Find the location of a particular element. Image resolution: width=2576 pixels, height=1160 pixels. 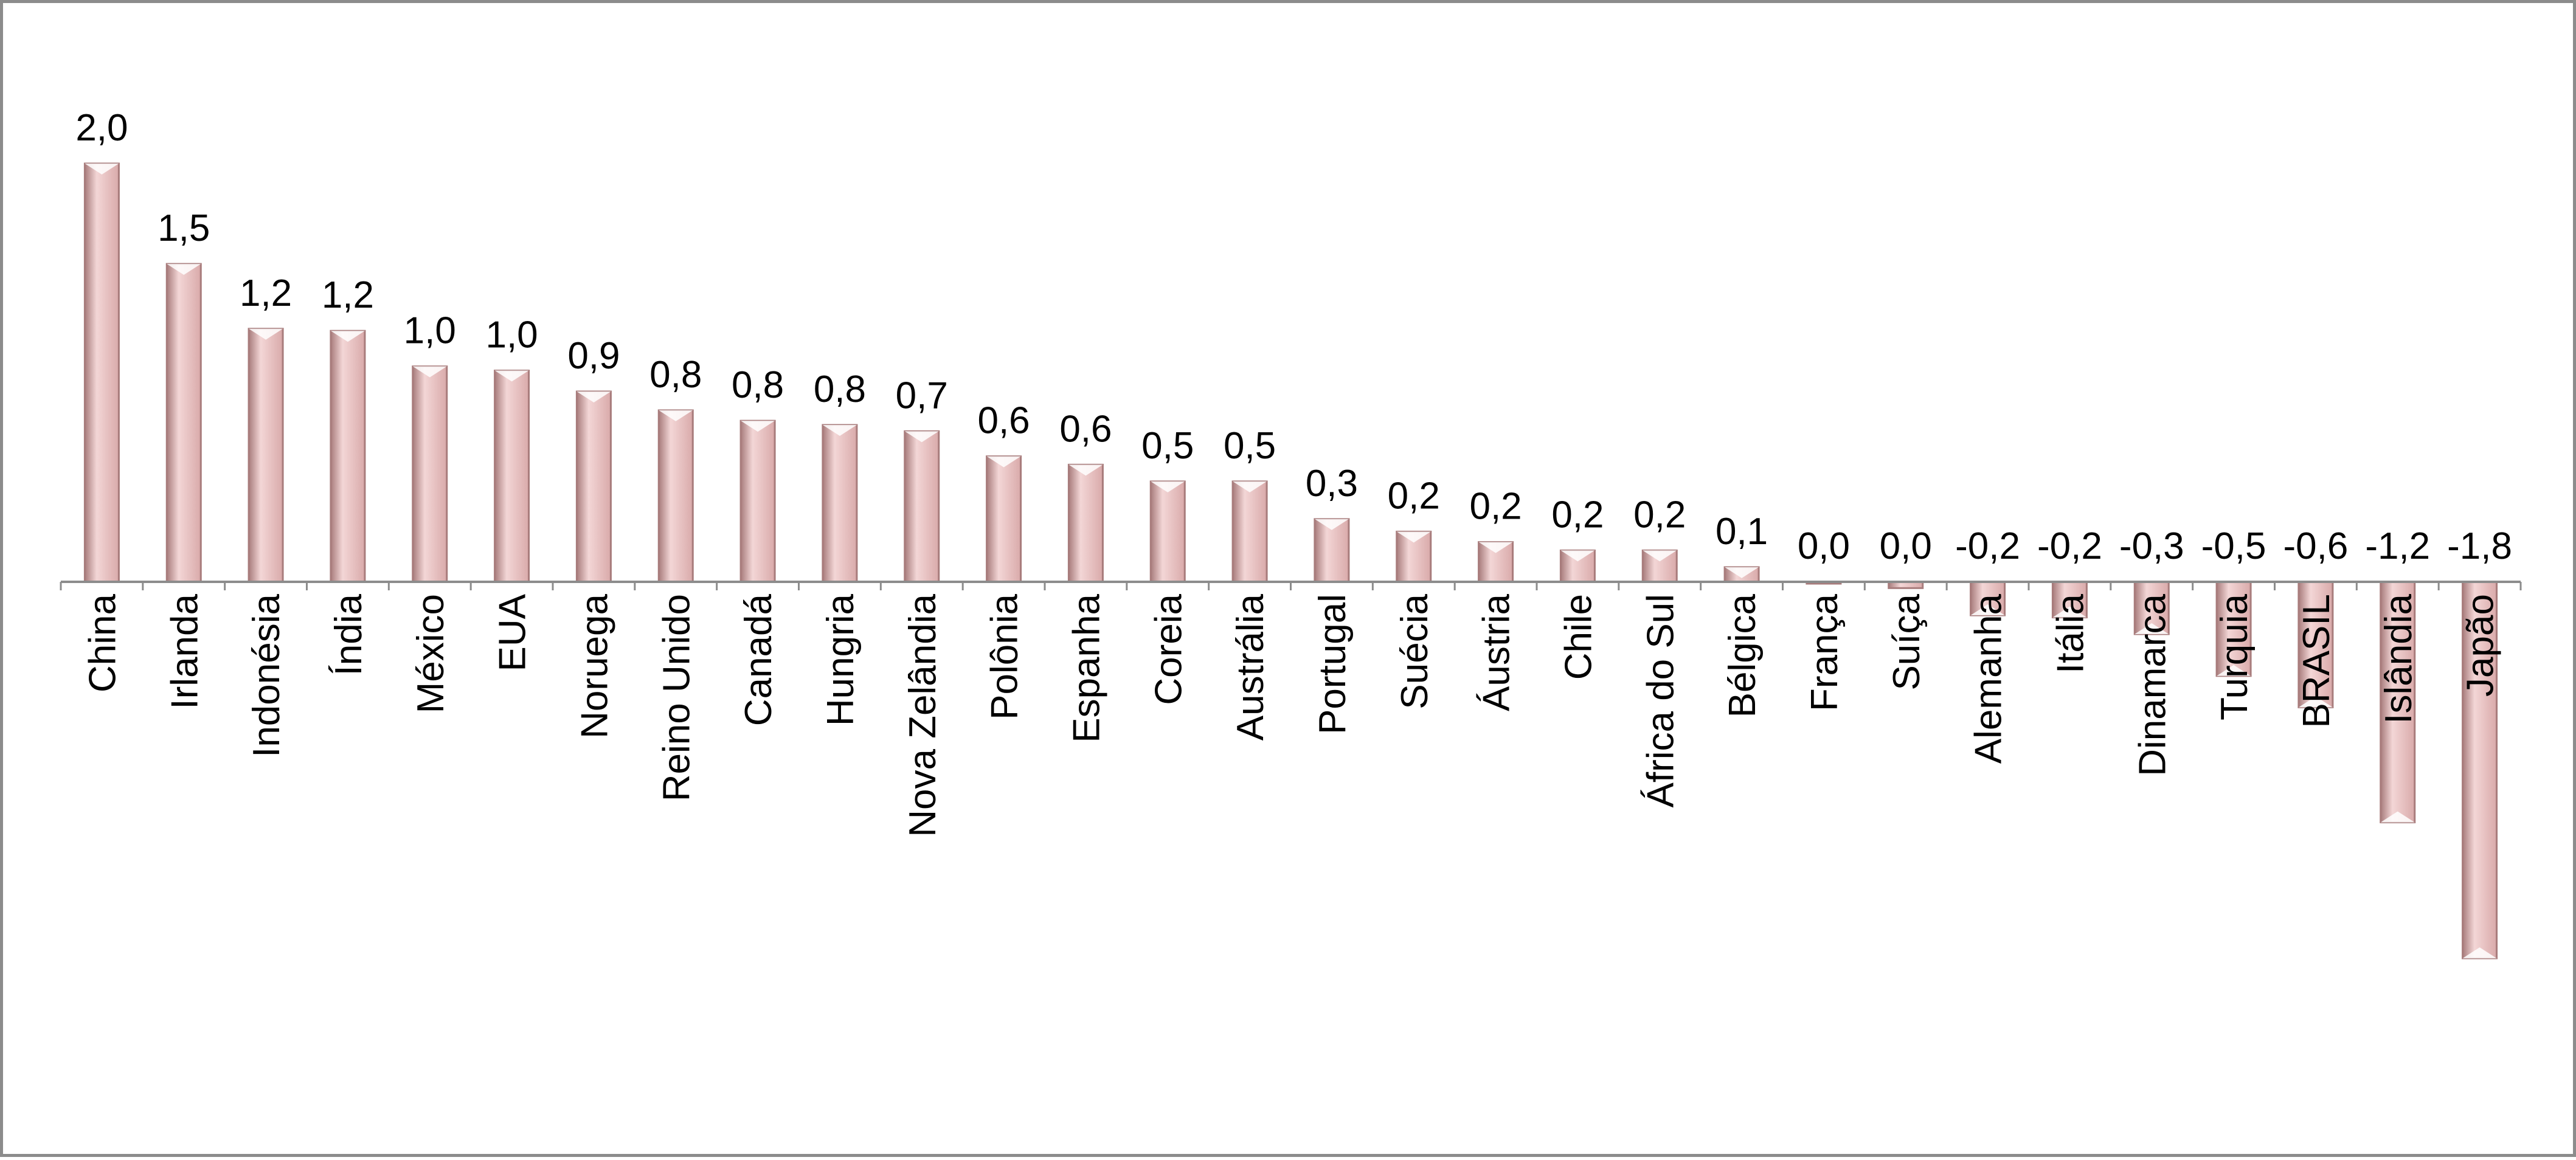

category-label: China is located at coordinates (102, 643).